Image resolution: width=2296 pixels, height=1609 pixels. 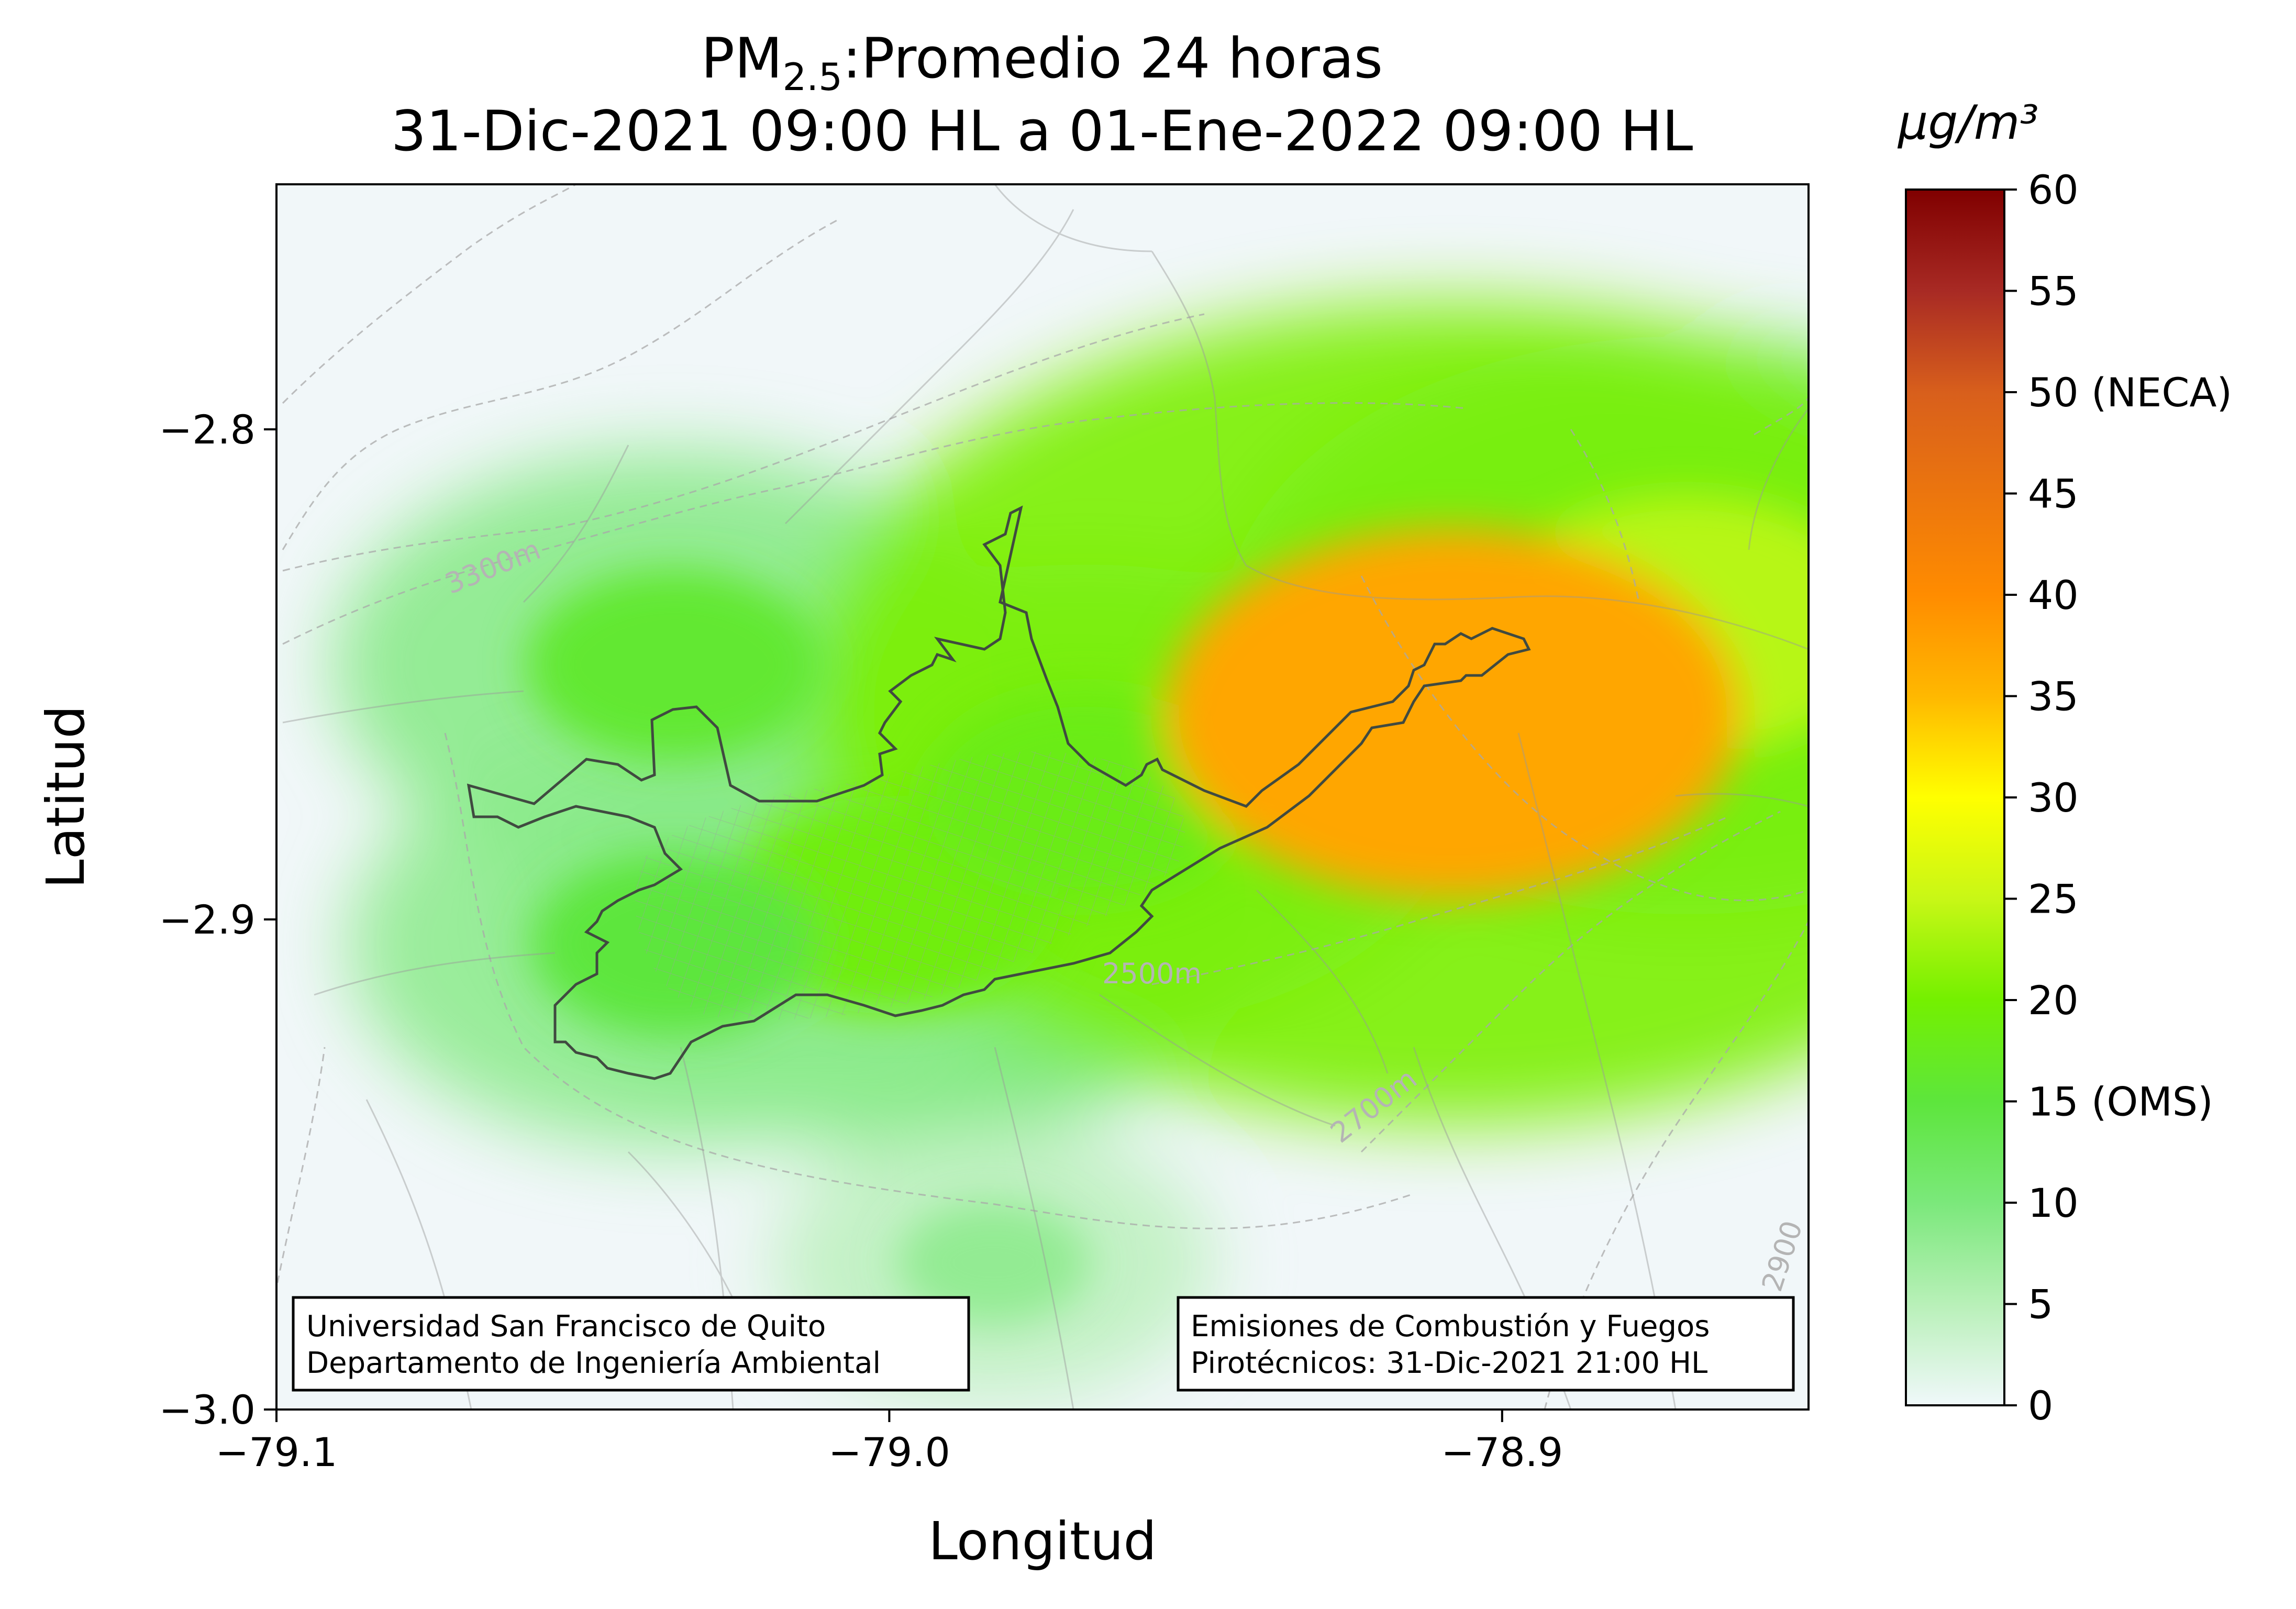 I want to click on x-tick-label: −78.9, so click(x=1502, y=1452).